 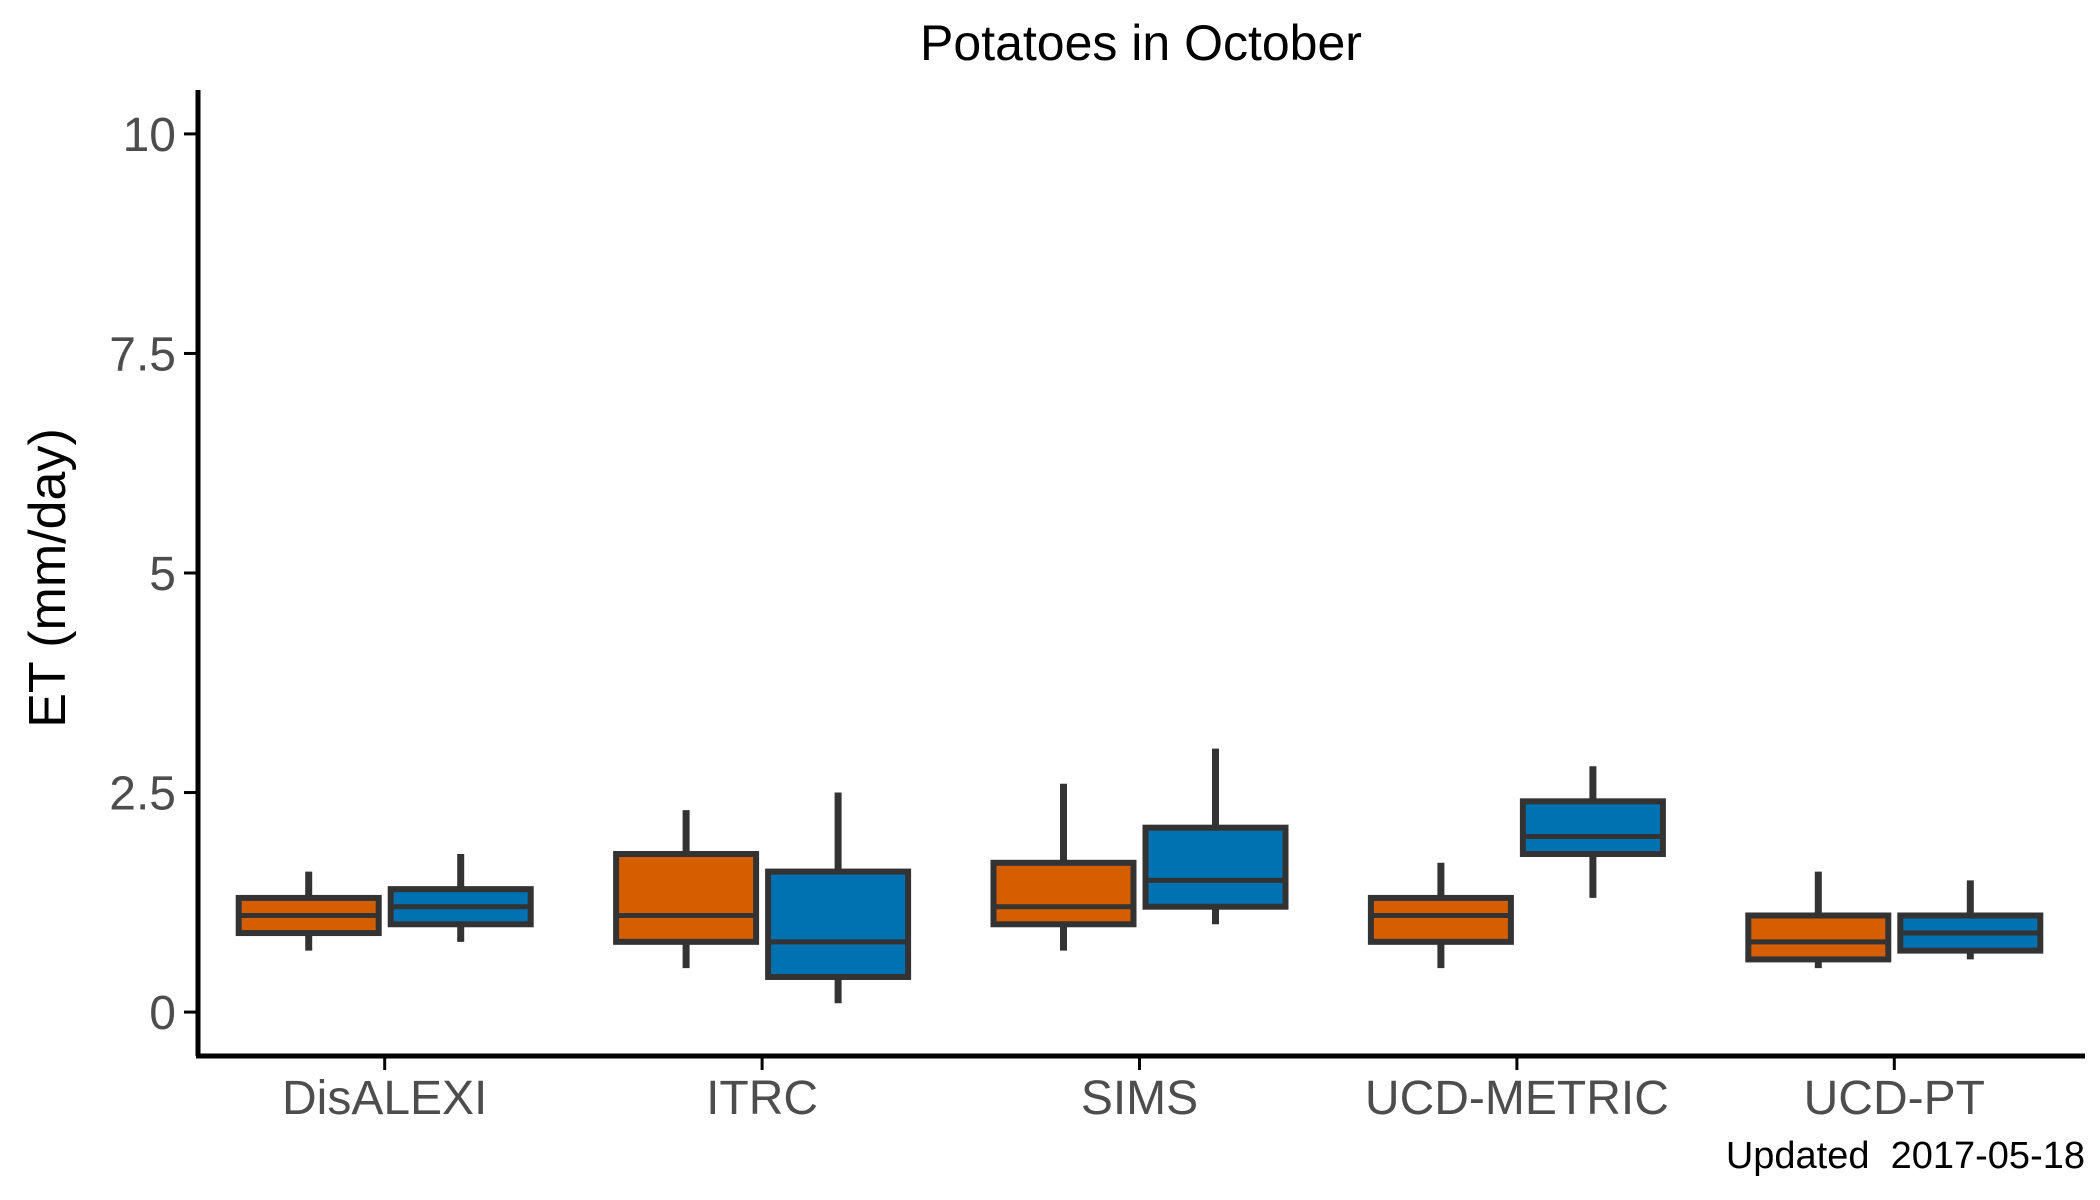 What do you see at coordinates (384, 1098) in the screenshot?
I see `x-tick-label: DisALEXI` at bounding box center [384, 1098].